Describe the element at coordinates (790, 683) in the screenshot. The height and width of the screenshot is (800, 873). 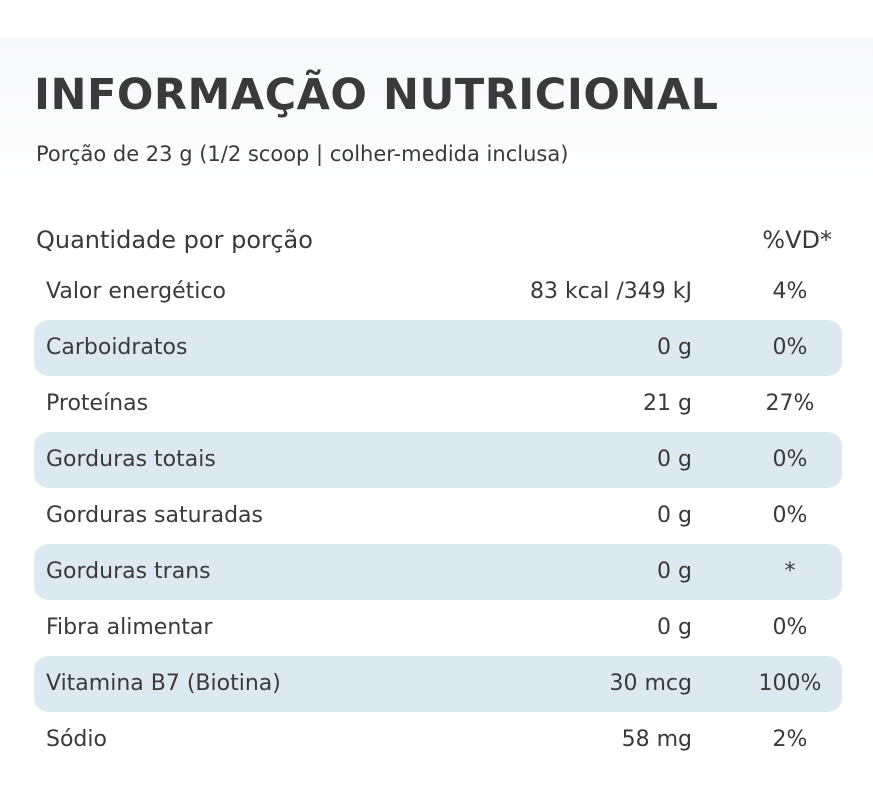
I see `nutrient-daily-value: 100%` at that location.